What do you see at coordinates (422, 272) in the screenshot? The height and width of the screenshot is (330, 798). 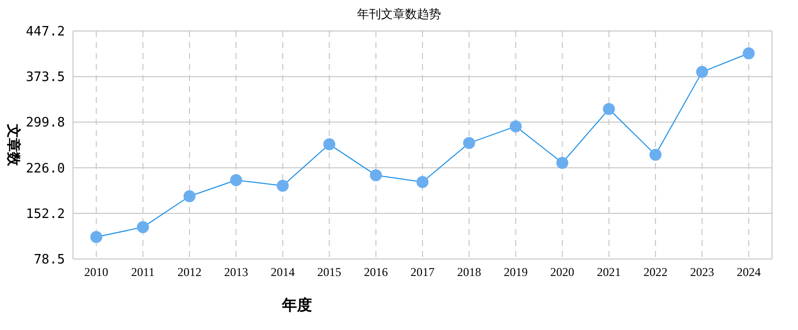 I see `x-tick-label: 2017` at bounding box center [422, 272].